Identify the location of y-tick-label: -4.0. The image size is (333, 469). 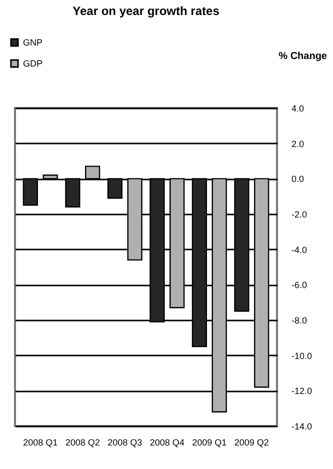
(300, 249).